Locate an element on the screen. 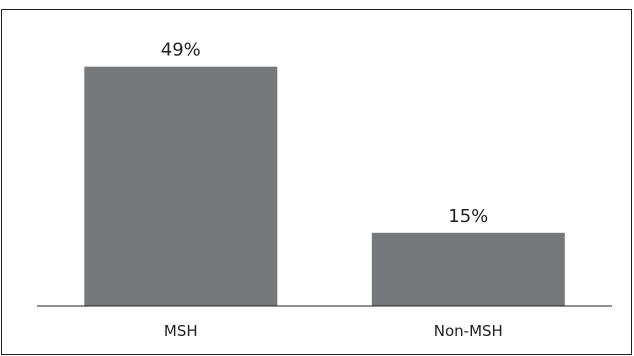  data-label: 49% is located at coordinates (181, 50).